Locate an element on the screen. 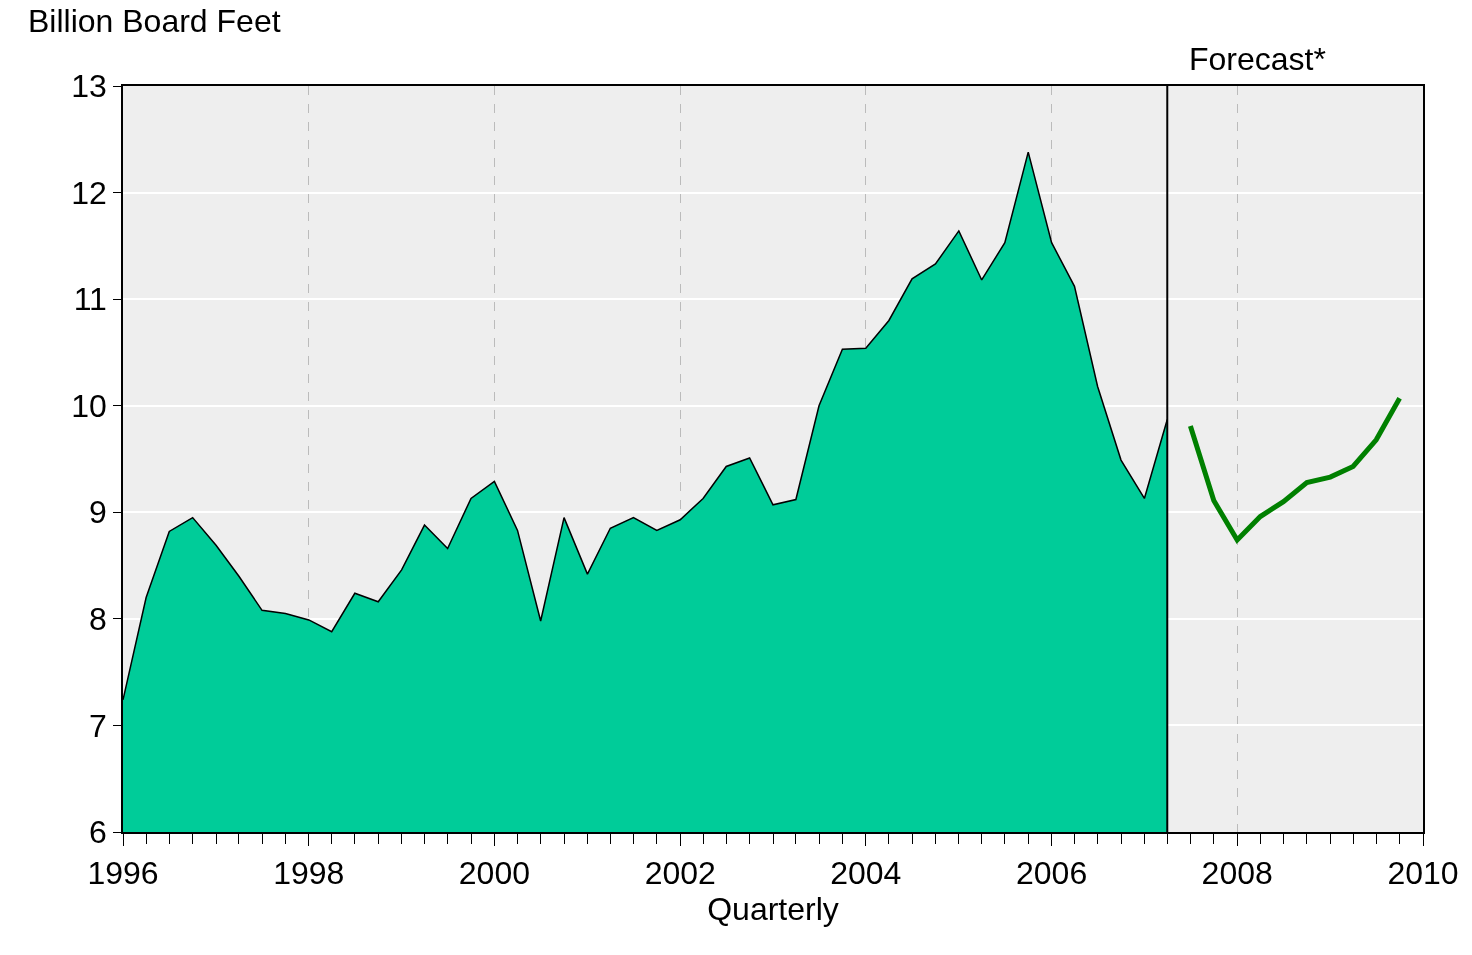 The height and width of the screenshot is (955, 1472). x-tick-label: 2004 is located at coordinates (866, 873).